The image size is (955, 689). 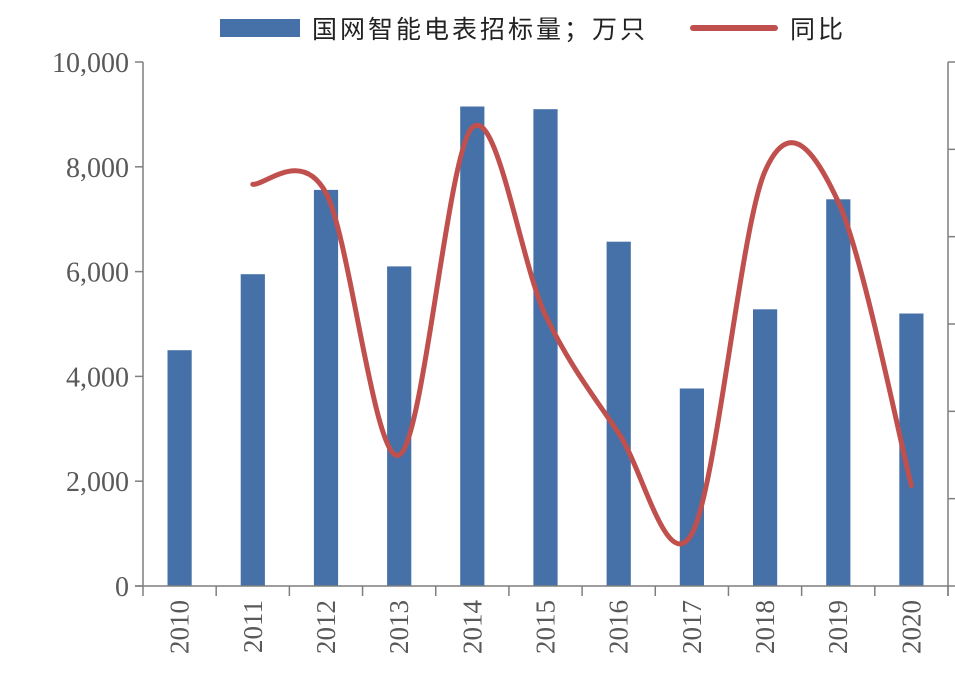 I want to click on y-left-tick-label: 2,000, so click(x=97, y=482).